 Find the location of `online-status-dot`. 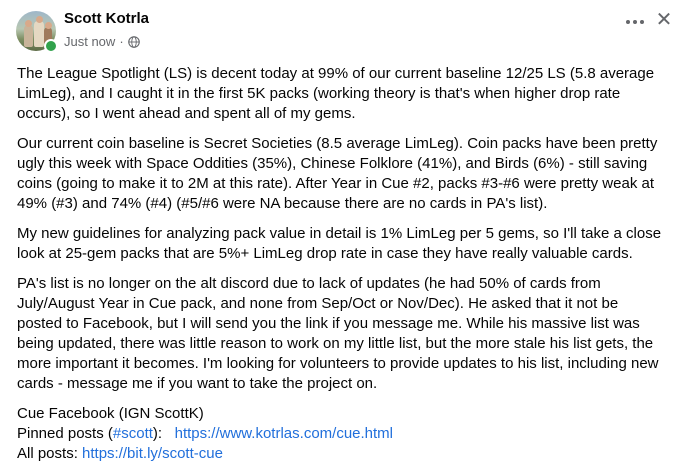

online-status-dot is located at coordinates (51, 46).